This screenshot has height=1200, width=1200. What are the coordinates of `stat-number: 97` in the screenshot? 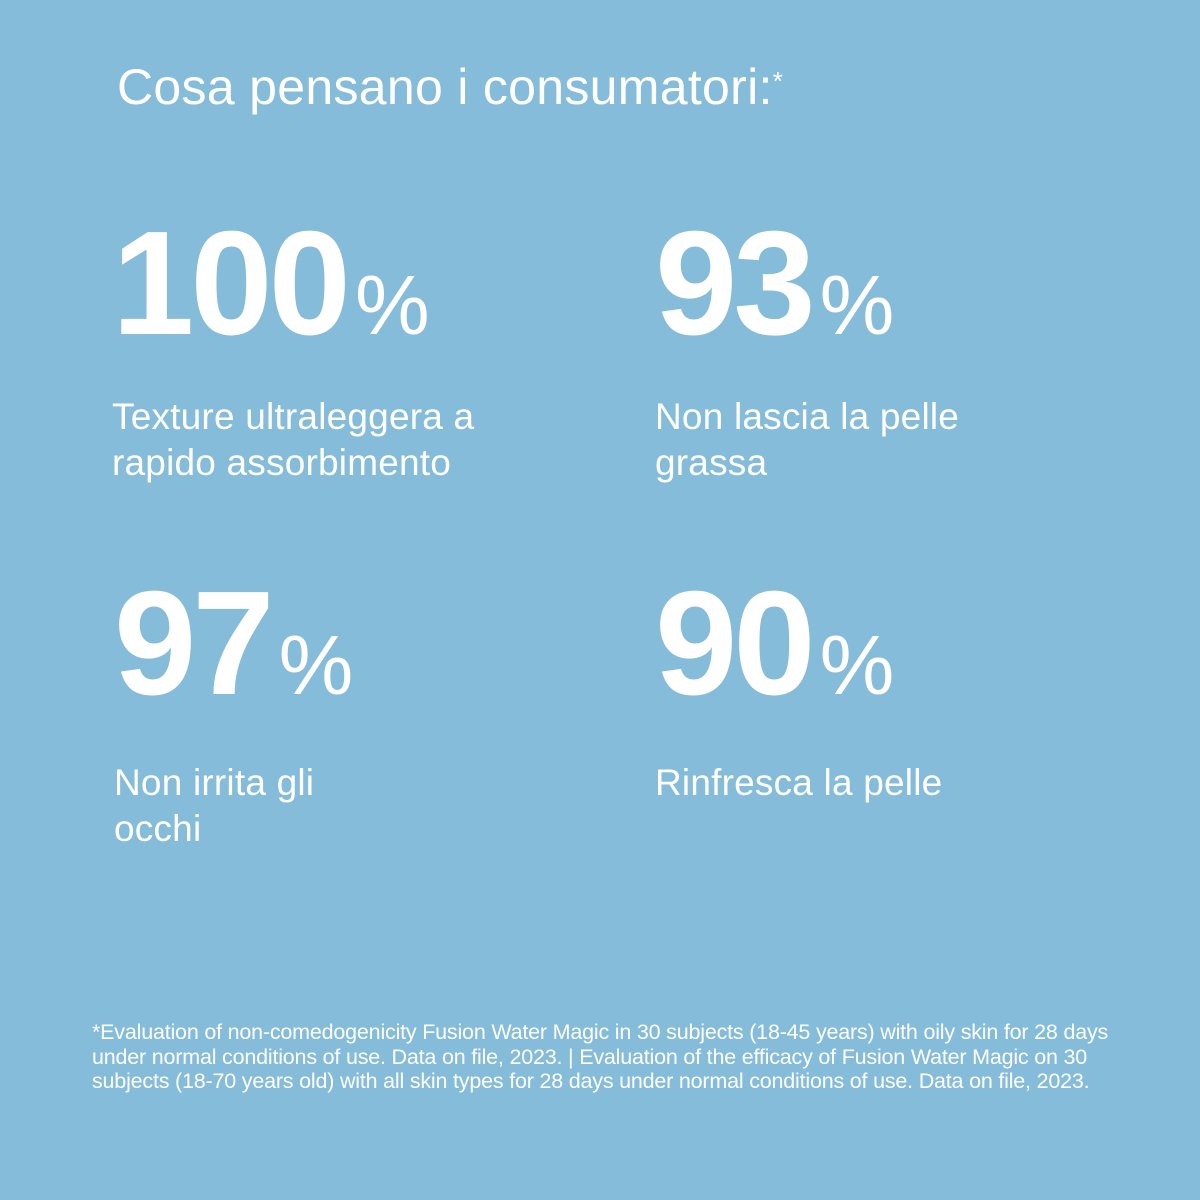 It's located at (194, 643).